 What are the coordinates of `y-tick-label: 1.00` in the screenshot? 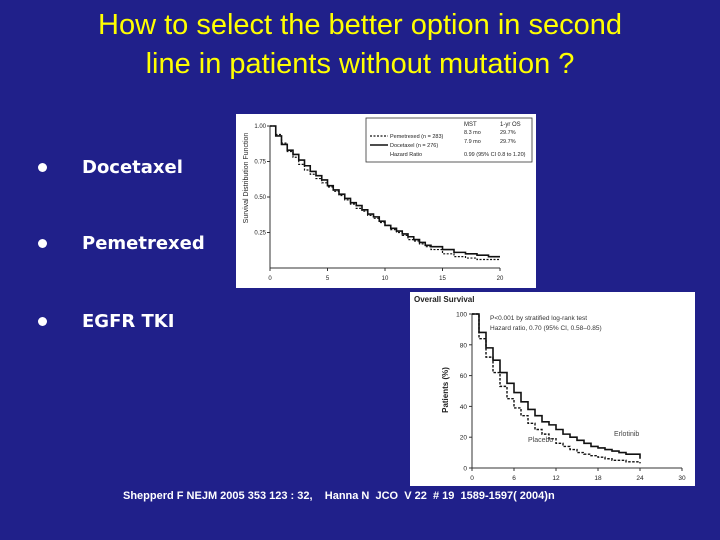 It's located at (260, 127).